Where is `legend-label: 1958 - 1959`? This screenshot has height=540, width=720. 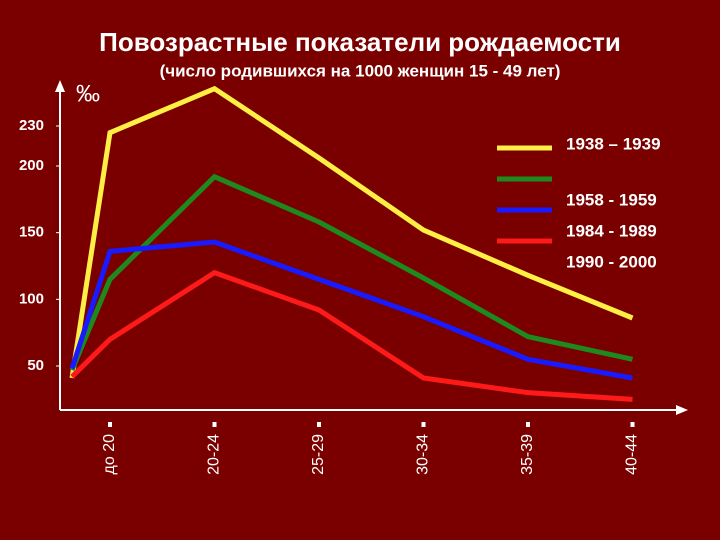
legend-label: 1958 - 1959 is located at coordinates (611, 199).